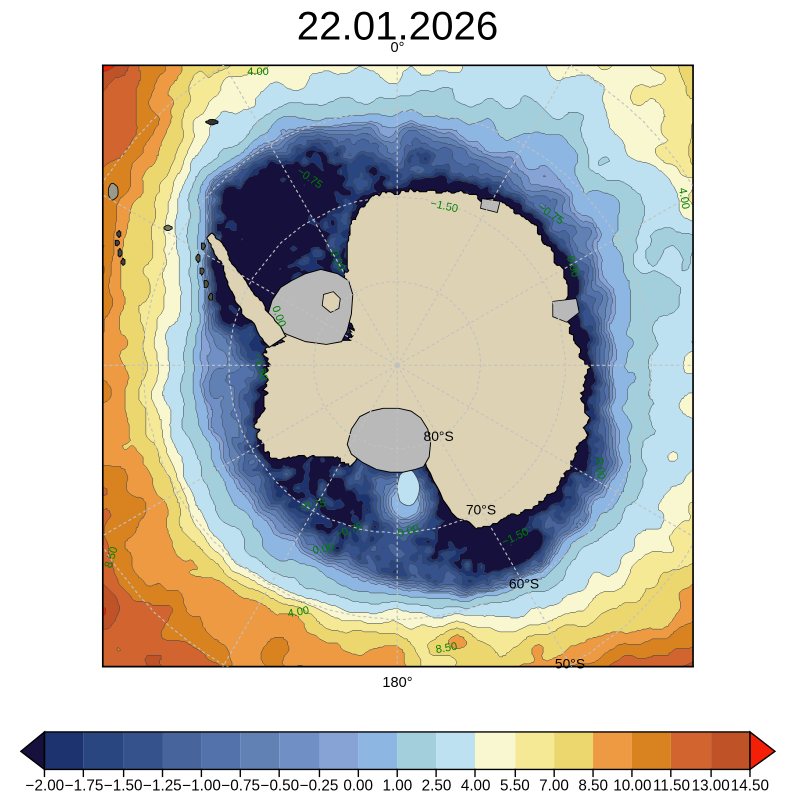 Image resolution: width=795 pixels, height=804 pixels. Describe the element at coordinates (398, 25) in the screenshot. I see `svg-text: 22.01.2026` at that location.